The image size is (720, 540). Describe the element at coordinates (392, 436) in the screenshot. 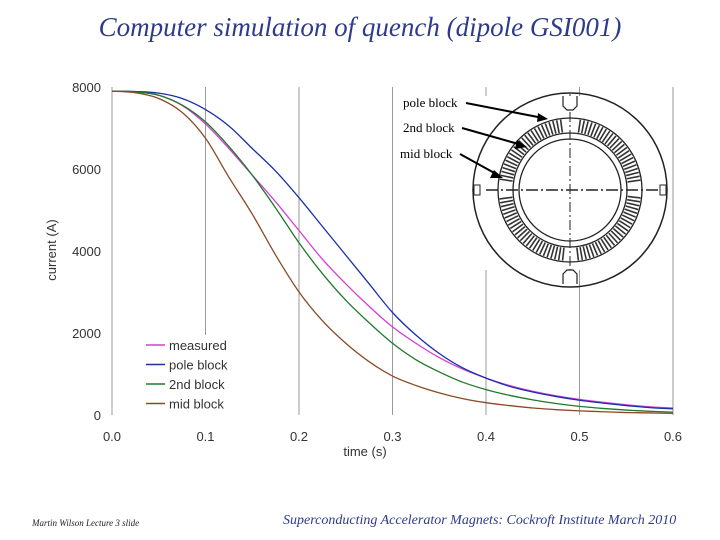

I see `x-tick-label: 0.3` at that location.